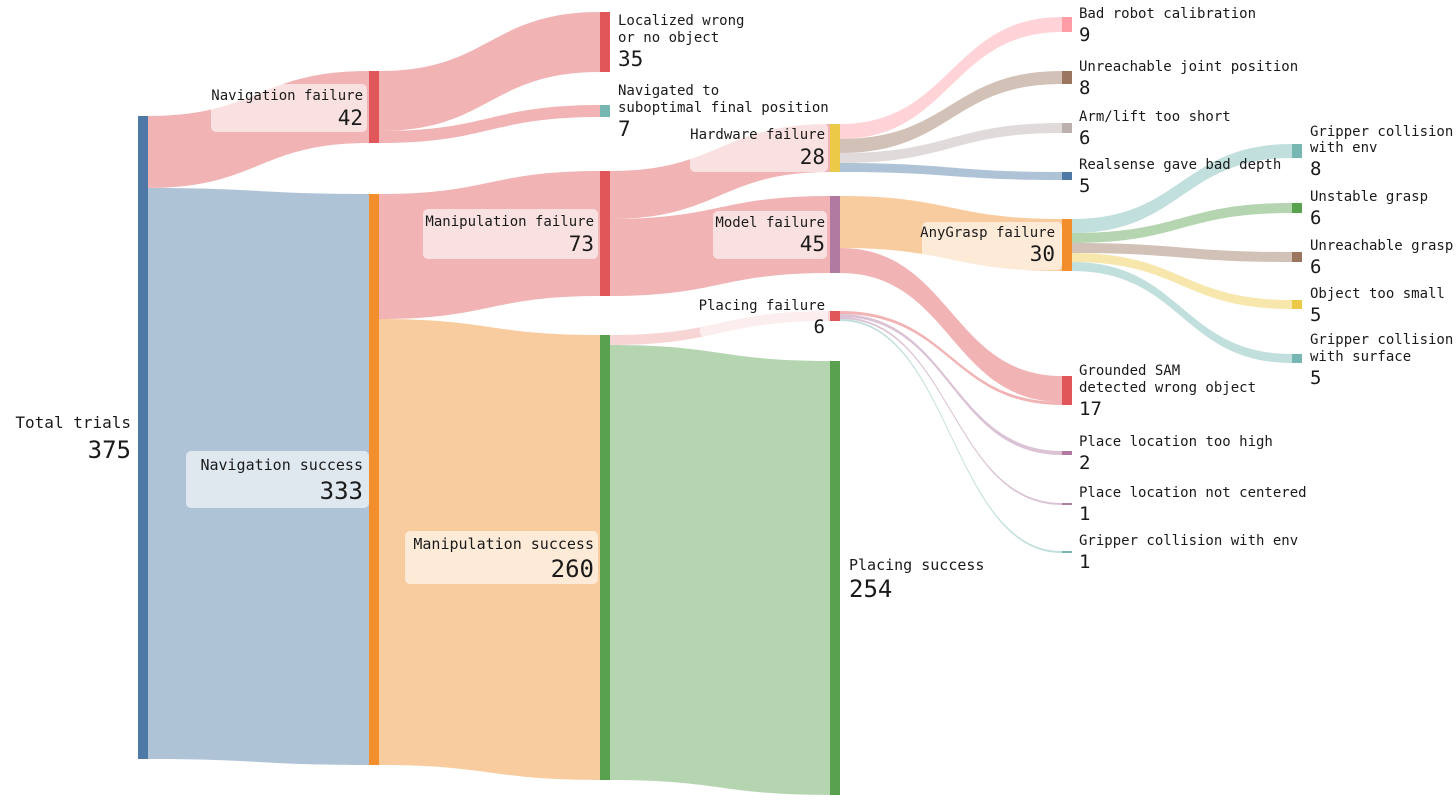  I want to click on node-label-localized: Localized wrong or no object, so click(681, 29).